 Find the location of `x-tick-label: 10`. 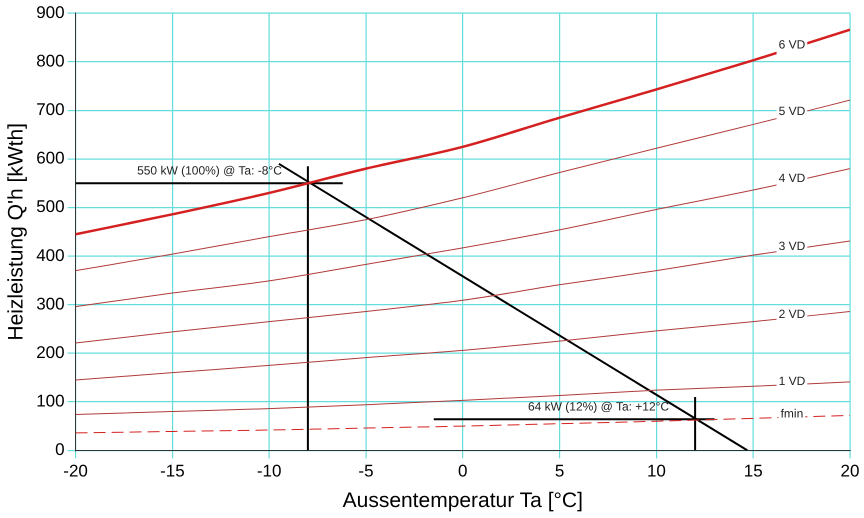

x-tick-label: 10 is located at coordinates (656, 470).